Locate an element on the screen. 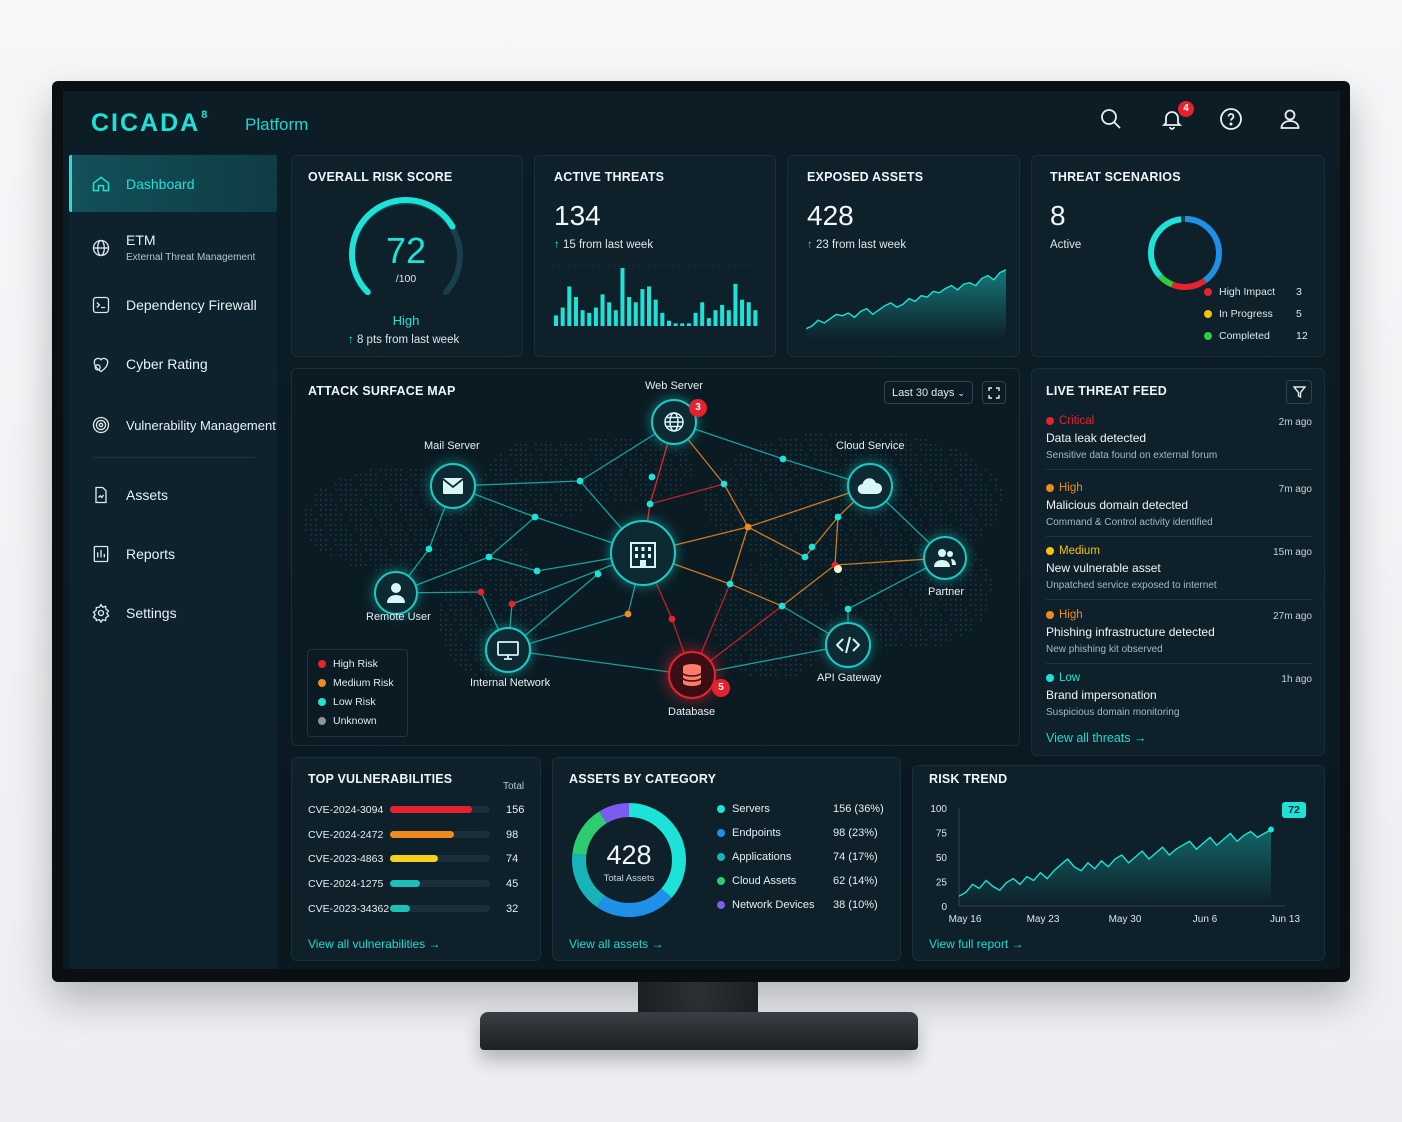 The image size is (1402, 1122). sidebar-item-dependency-firewall: Dependency Firewall is located at coordinates (173, 305).